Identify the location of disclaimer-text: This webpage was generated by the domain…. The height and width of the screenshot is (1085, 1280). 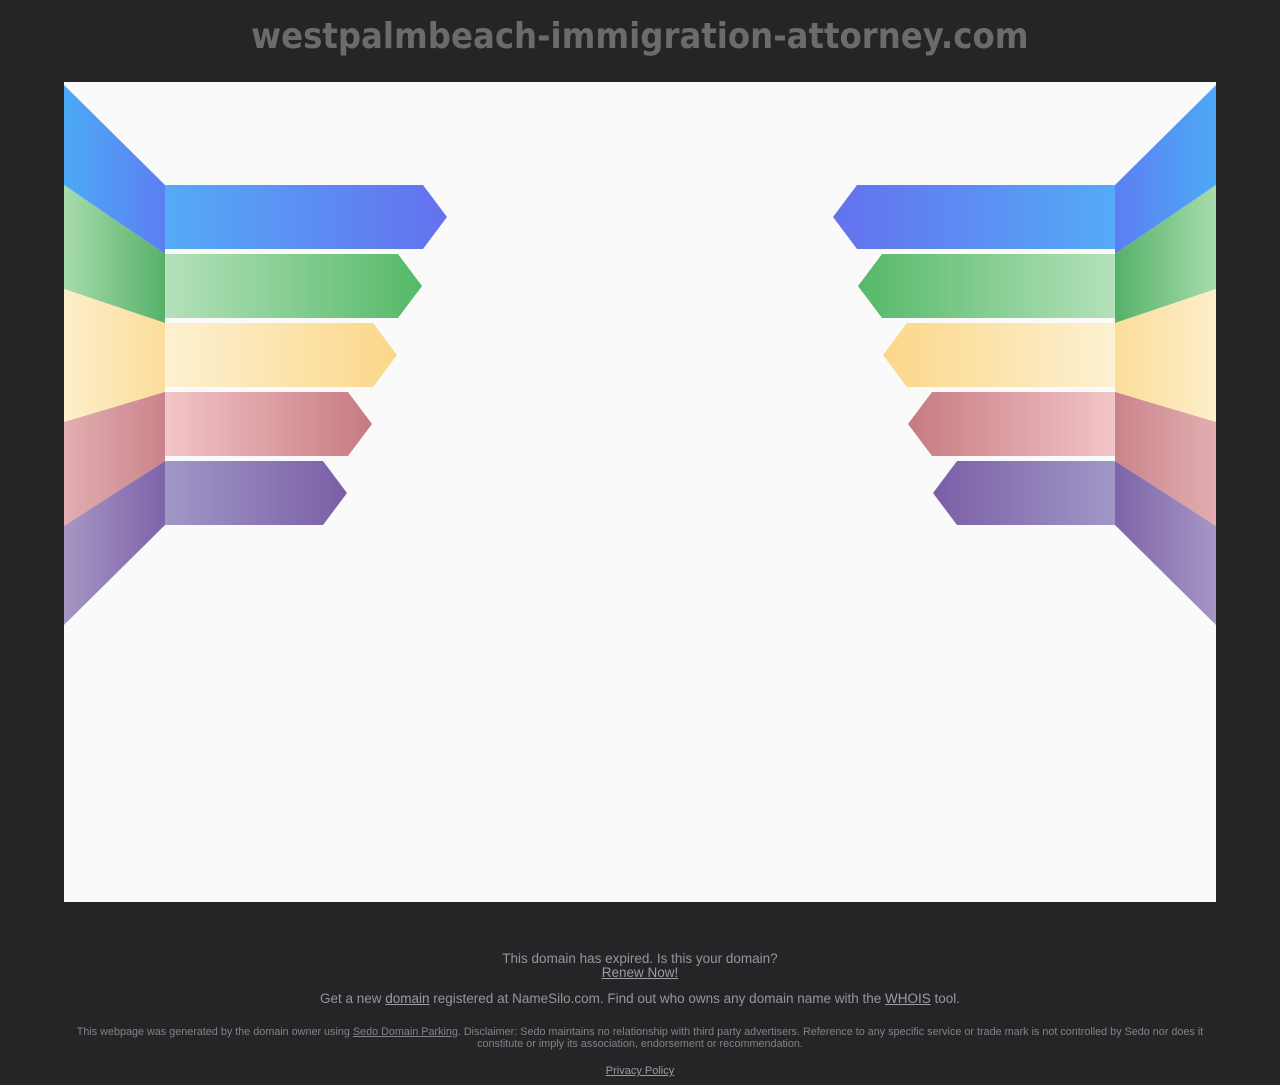
(640, 1038).